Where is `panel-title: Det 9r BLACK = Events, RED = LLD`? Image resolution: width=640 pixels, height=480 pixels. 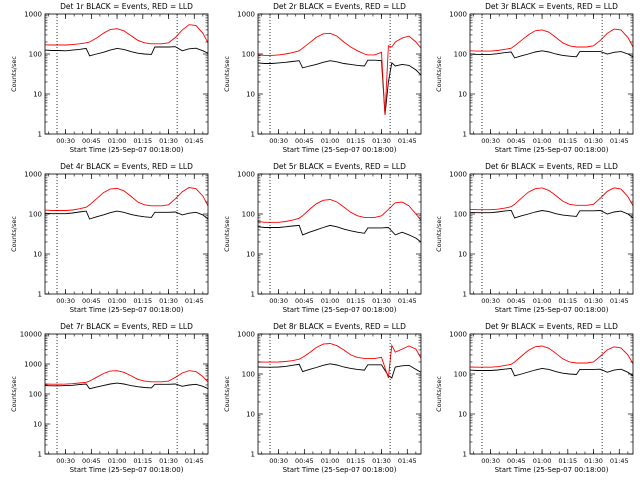 panel-title: Det 9r BLACK = Events, RED = LLD is located at coordinates (551, 326).